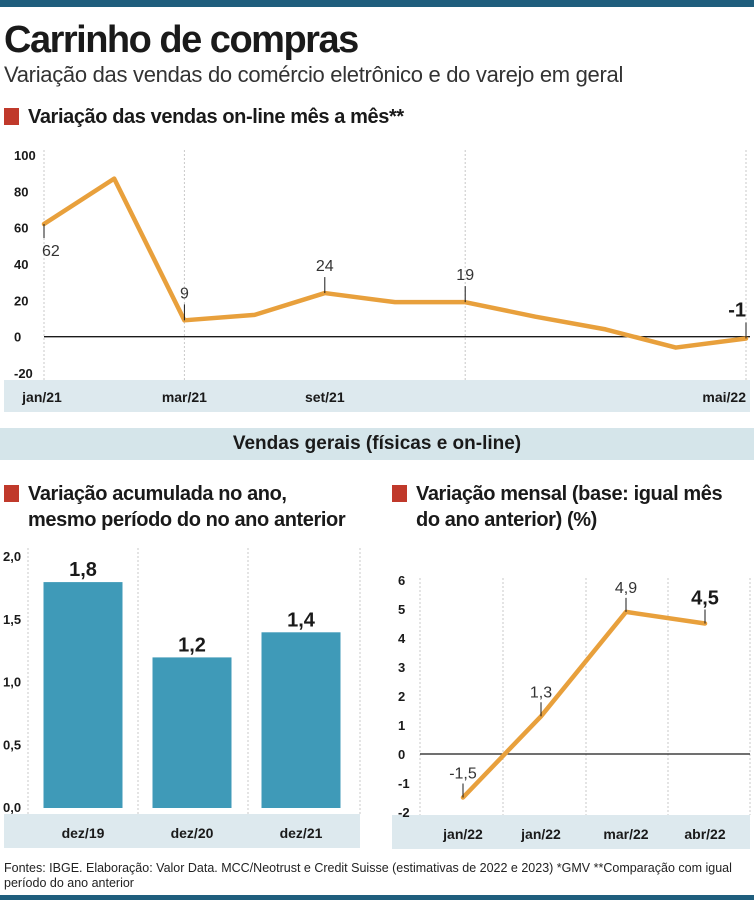 The height and width of the screenshot is (900, 754). What do you see at coordinates (377, 3) in the screenshot?
I see `top-frame-bar` at bounding box center [377, 3].